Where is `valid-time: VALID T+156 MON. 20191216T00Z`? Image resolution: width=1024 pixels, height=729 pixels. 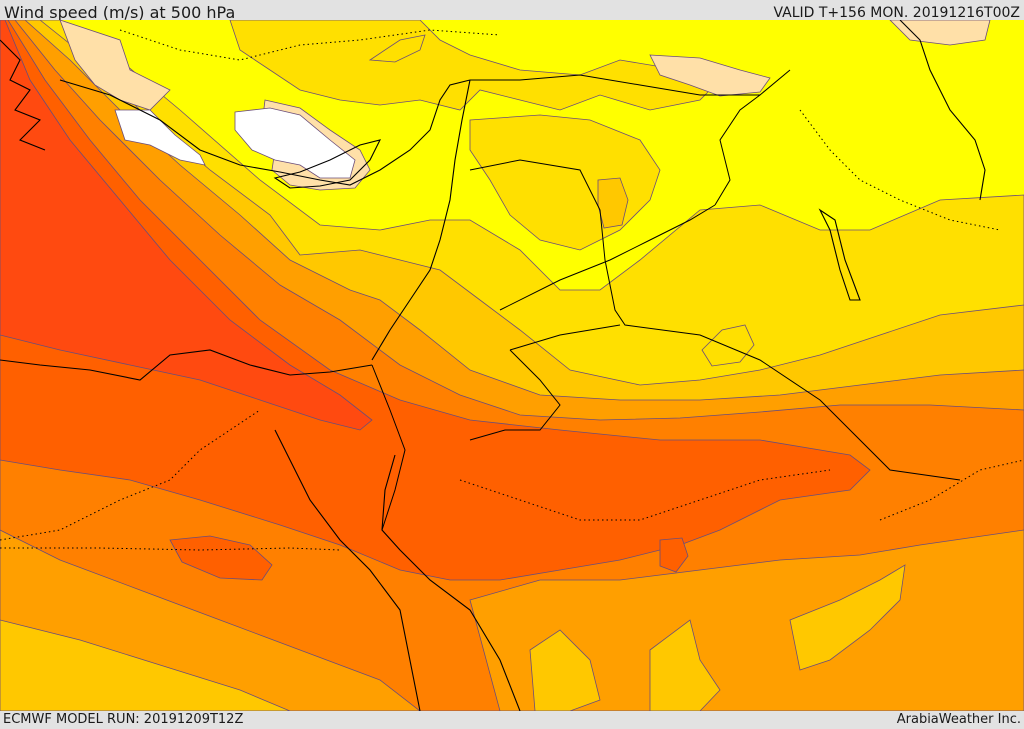
valid-time: VALID T+156 MON. 20191216T00Z is located at coordinates (896, 13).